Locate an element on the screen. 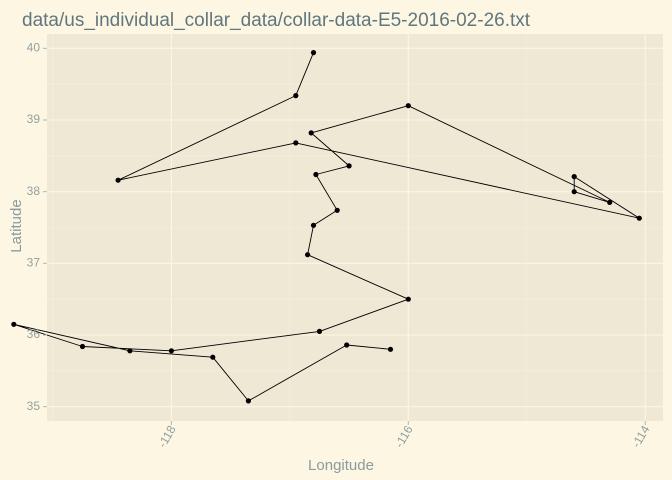  x-tick-label: -114 is located at coordinates (641, 436).